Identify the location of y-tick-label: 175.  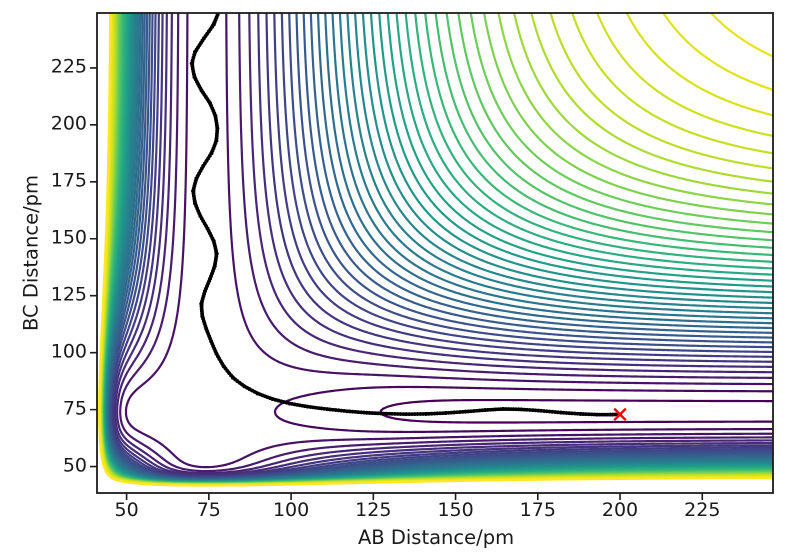
(68, 180).